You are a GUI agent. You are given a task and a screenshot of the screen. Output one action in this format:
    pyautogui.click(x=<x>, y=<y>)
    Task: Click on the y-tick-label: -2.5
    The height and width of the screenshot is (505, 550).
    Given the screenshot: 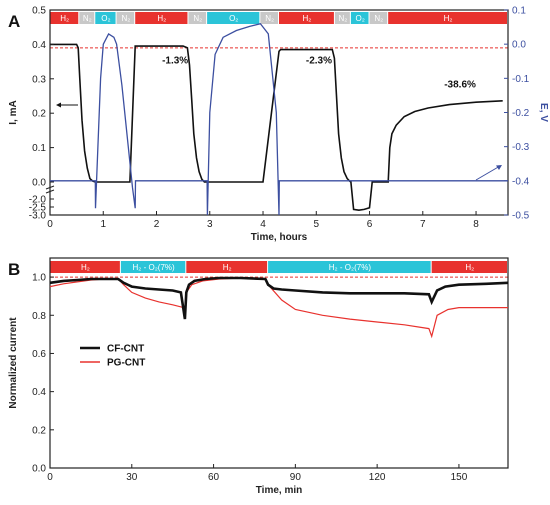 What is the action you would take?
    pyautogui.click(x=38, y=208)
    